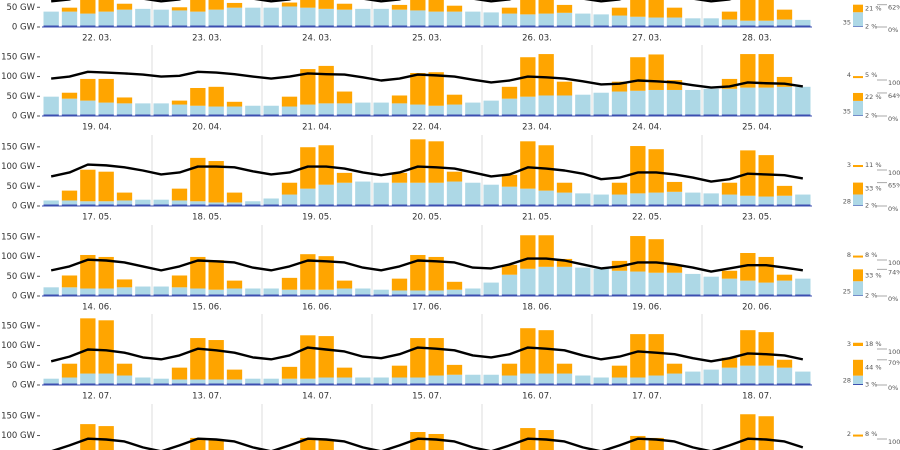 The height and width of the screenshot is (450, 900). What do you see at coordinates (97, 39) in the screenshot?
I see `x-tick-label: 22. 03.` at bounding box center [97, 39].